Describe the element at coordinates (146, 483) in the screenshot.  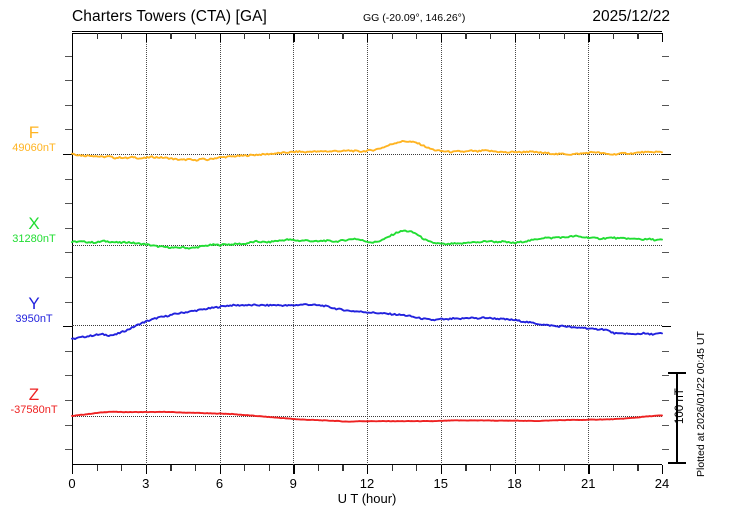
I see `x-tick-label: 3` at that location.